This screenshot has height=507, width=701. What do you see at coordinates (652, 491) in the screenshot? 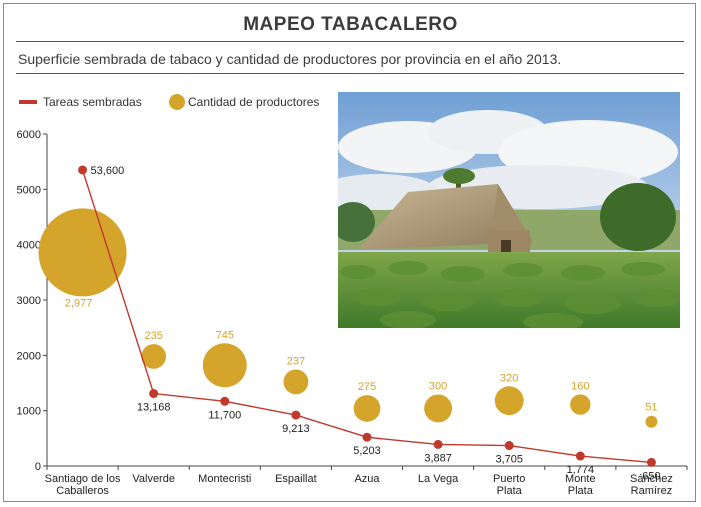
I see `x-category-label: Ramírez` at bounding box center [652, 491].